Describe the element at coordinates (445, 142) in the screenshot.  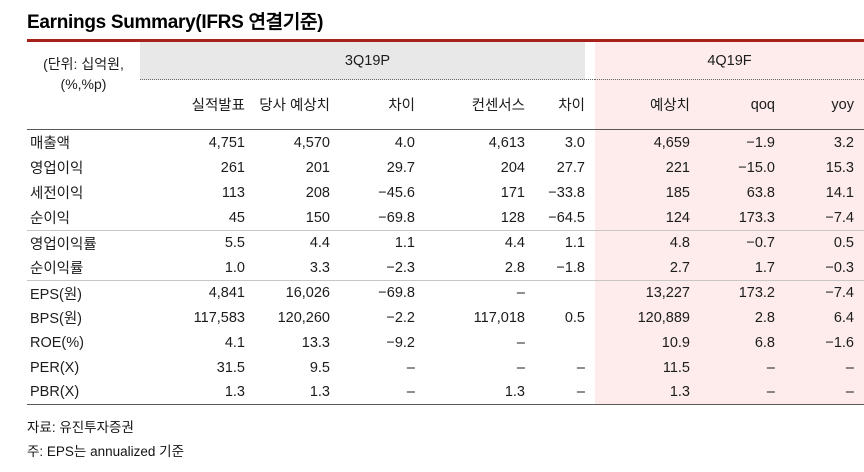
I see `table-row: 매출액 4,751 4,570 4.0 4,613 3.0 4,659 −1.9 3.2` at that location.